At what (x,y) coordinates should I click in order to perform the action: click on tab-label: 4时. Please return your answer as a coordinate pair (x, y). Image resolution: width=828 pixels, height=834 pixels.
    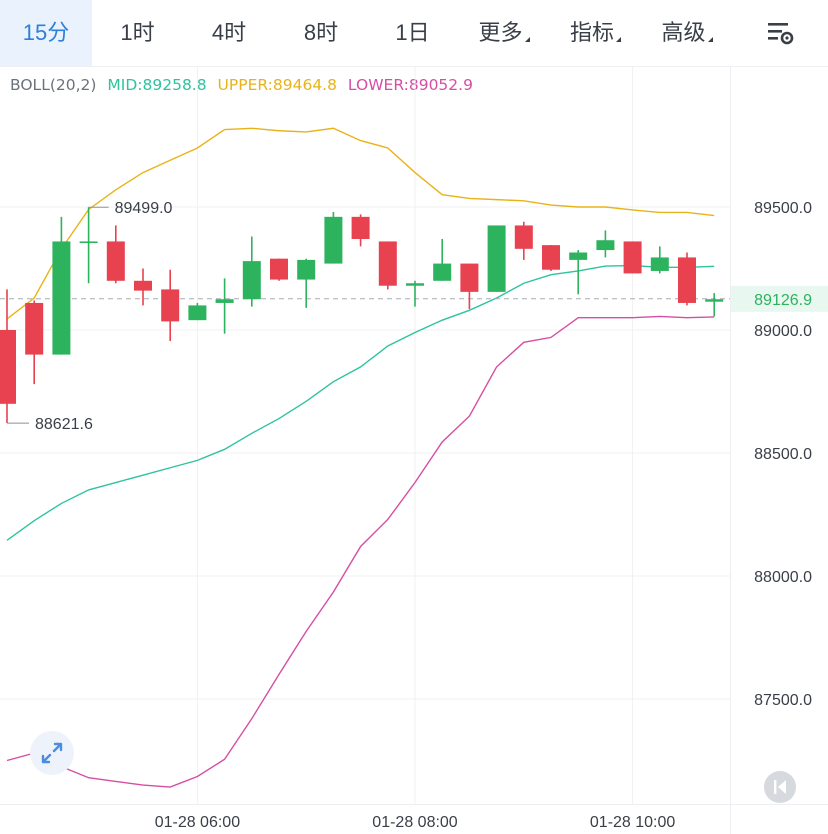
    Looking at the image, I should click on (229, 32).